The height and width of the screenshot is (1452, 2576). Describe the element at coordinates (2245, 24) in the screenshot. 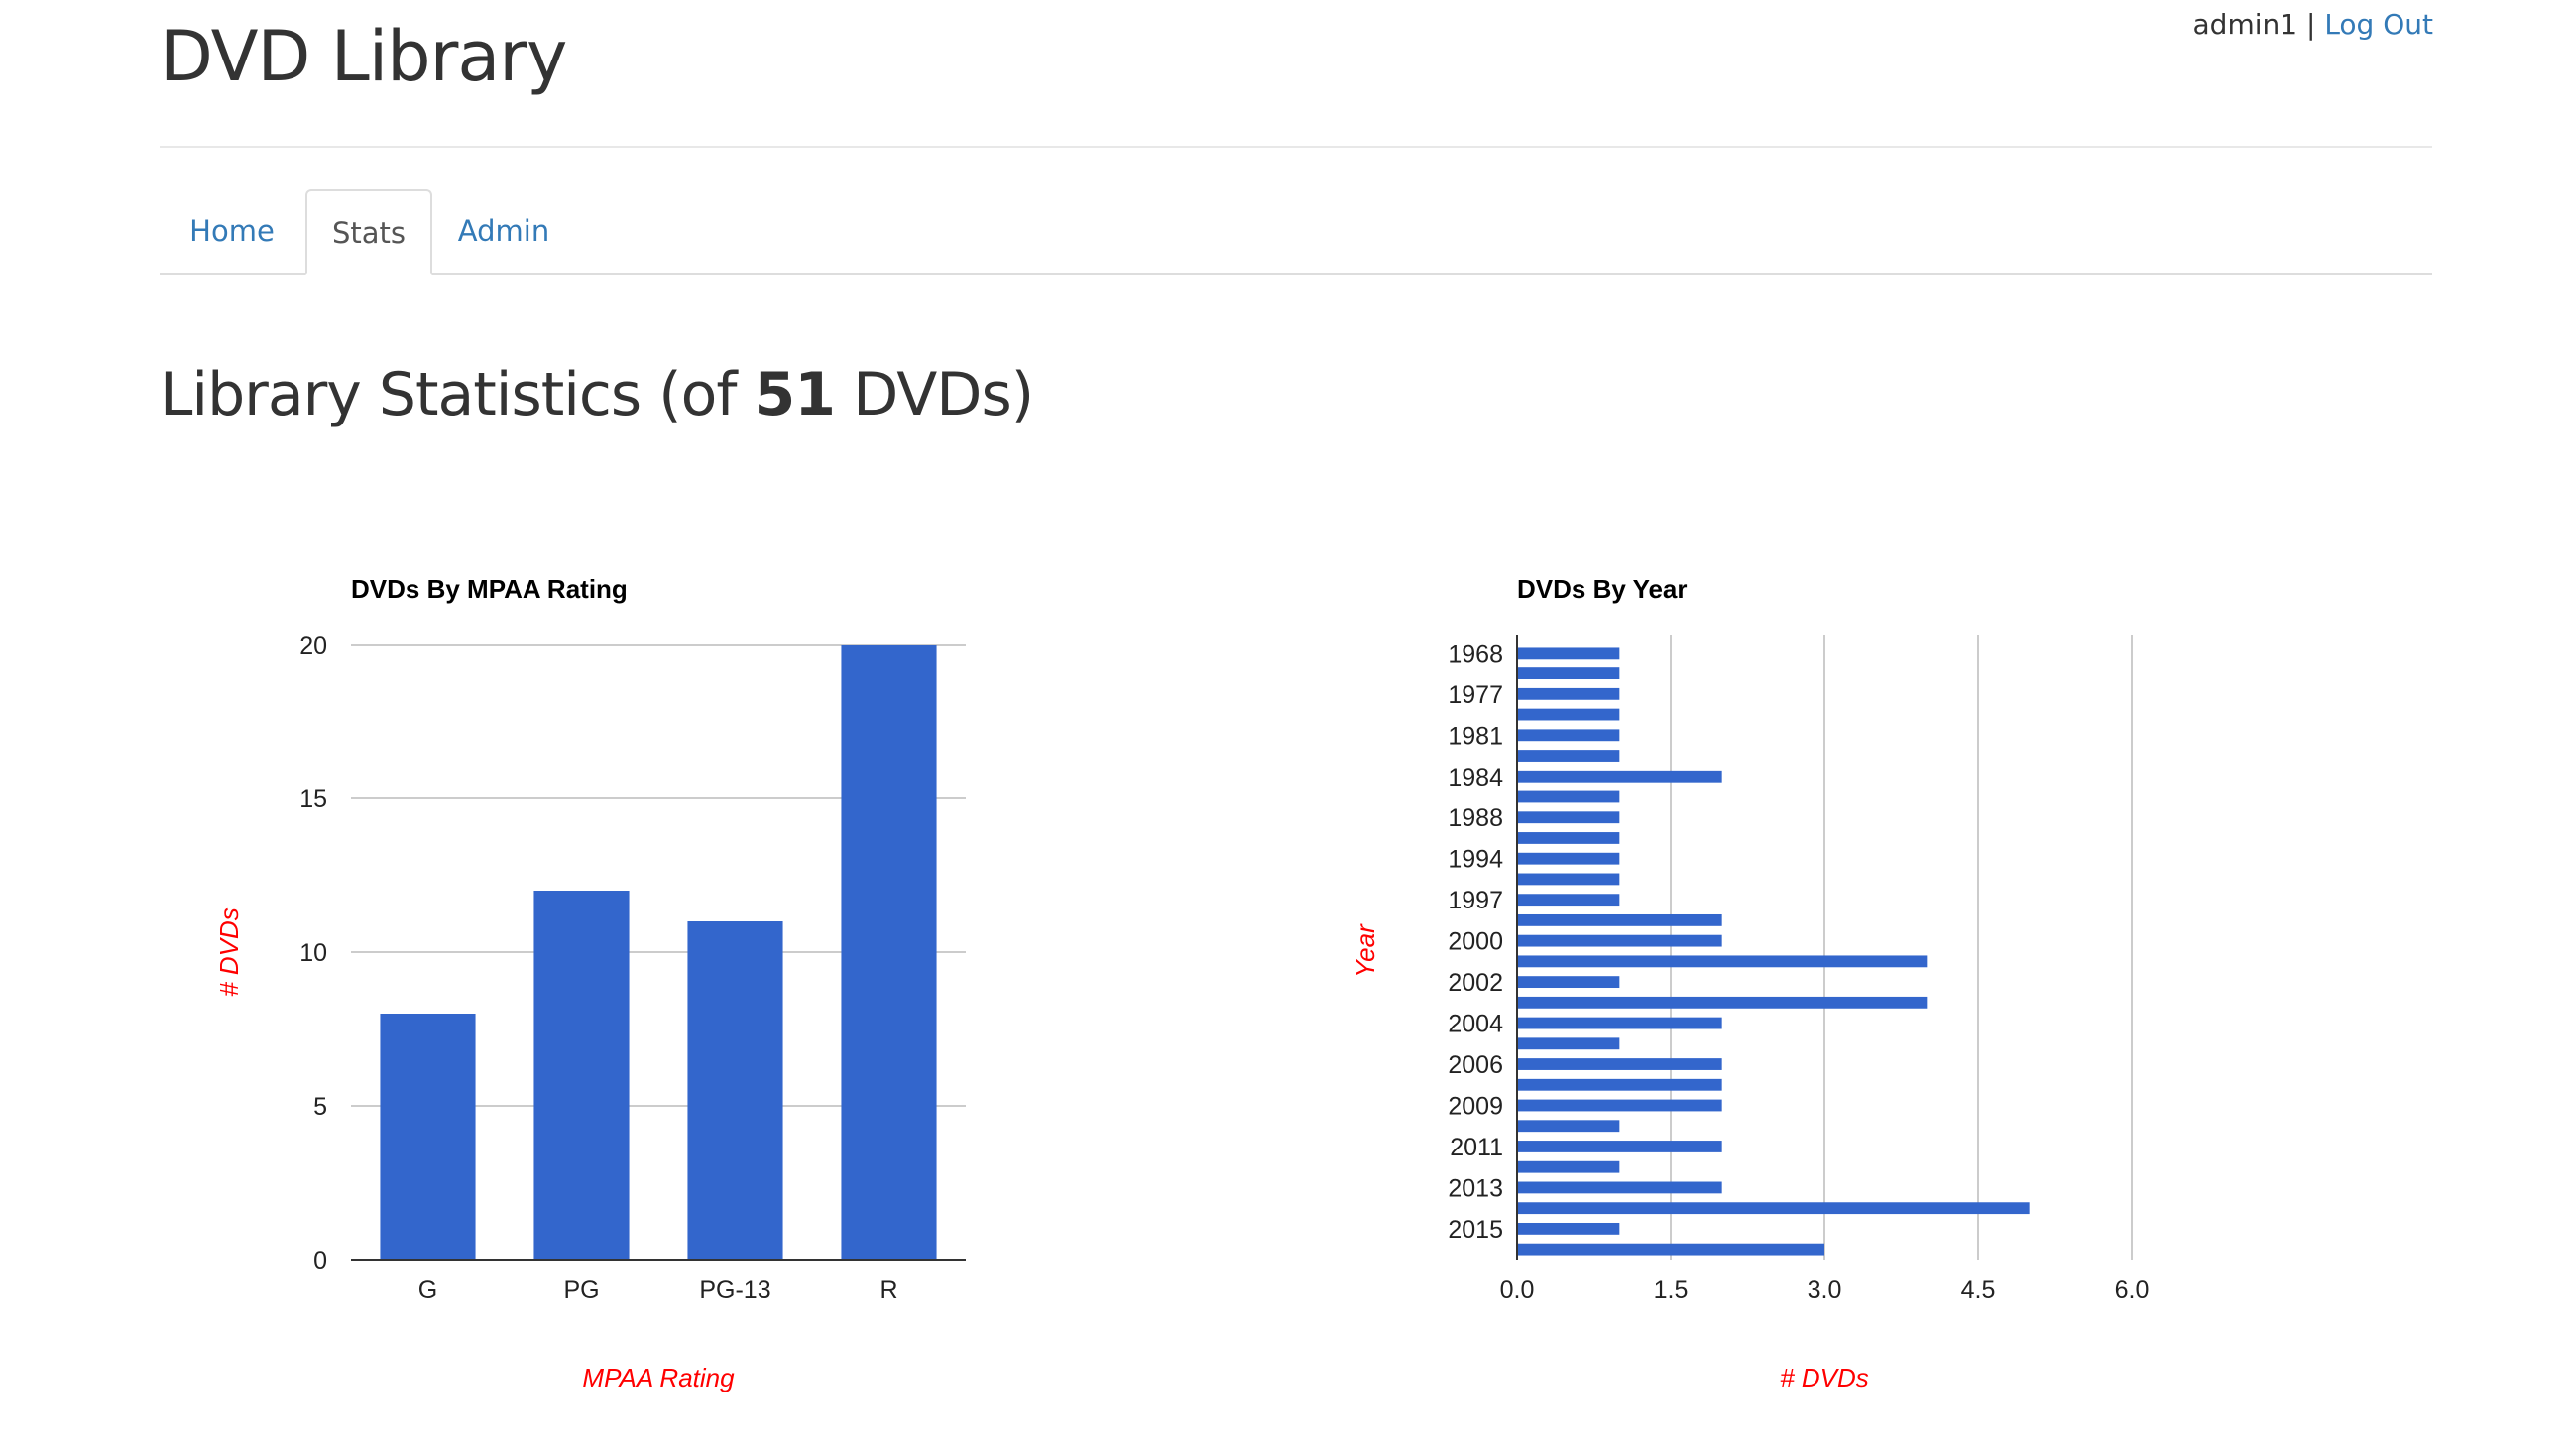

I see `username-label: admin1` at that location.